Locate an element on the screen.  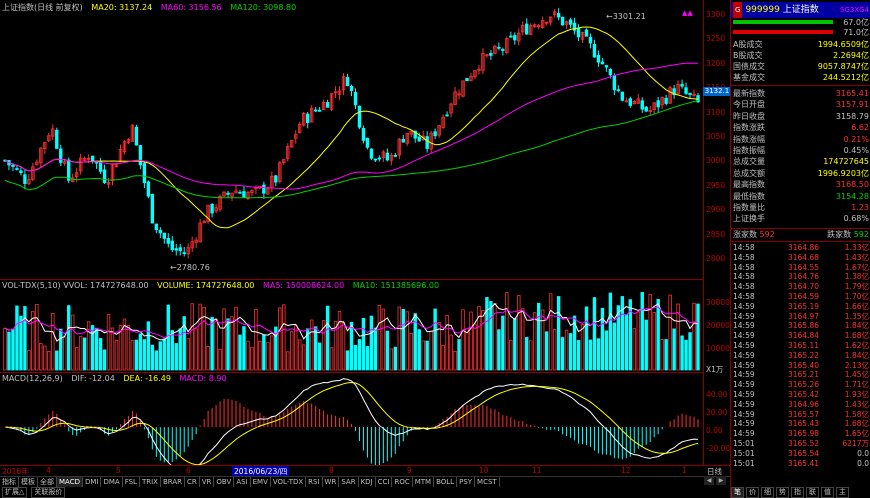
quote-tab: 联 is located at coordinates (812, 492).